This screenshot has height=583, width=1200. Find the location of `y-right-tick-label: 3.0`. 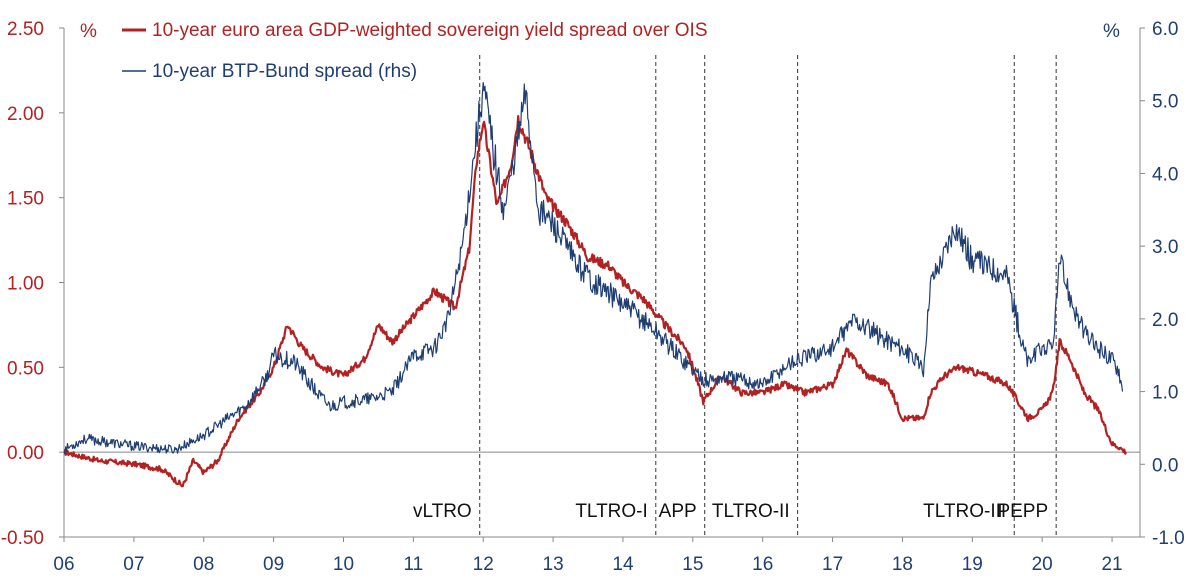

y-right-tick-label: 3.0 is located at coordinates (1165, 247).